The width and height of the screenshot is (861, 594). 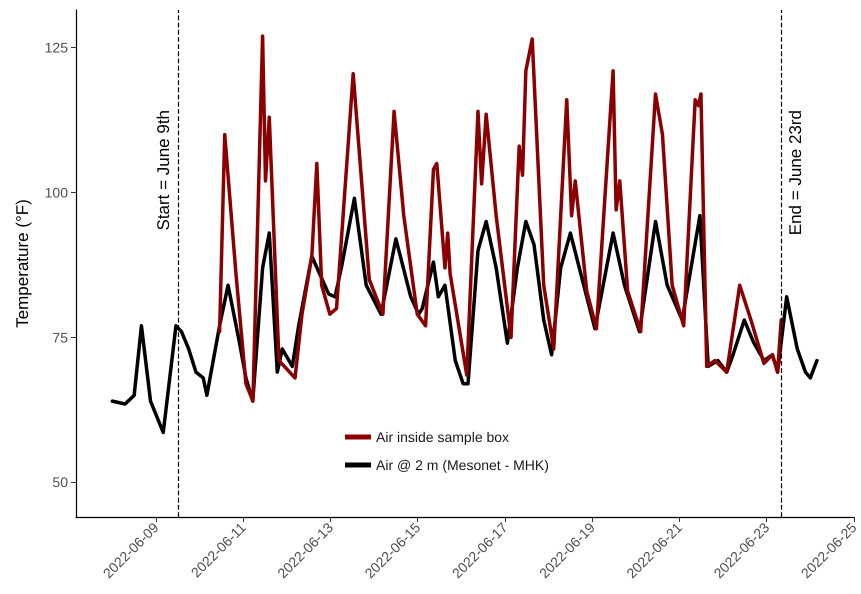 What do you see at coordinates (163, 170) in the screenshot?
I see `ref-line-label: Start = June 9th` at bounding box center [163, 170].